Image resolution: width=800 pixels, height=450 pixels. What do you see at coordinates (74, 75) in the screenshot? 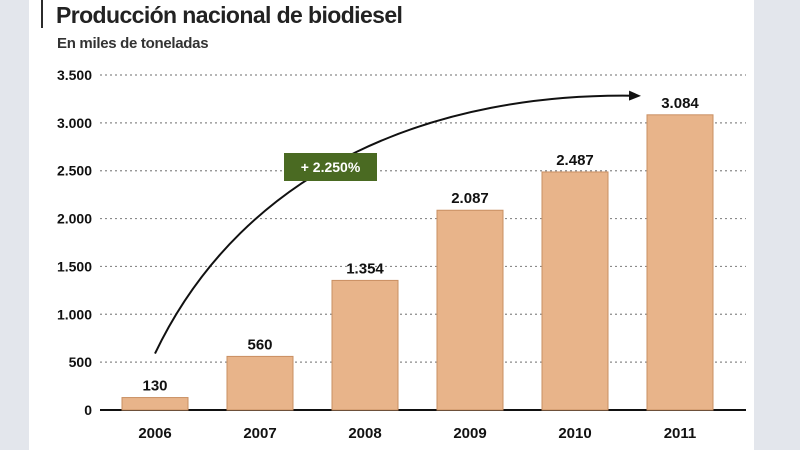
I see `y-tick-label: 3.500` at bounding box center [74, 75].